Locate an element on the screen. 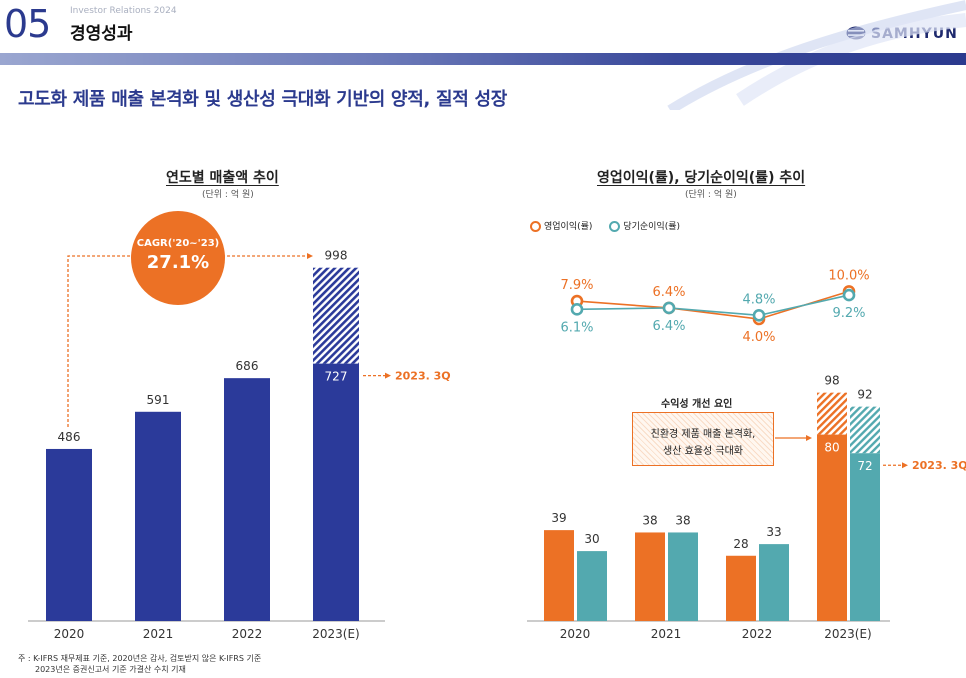 This screenshot has height=678, width=966. factor-line-1: 친환경 제품 매출 본격화, is located at coordinates (703, 434).